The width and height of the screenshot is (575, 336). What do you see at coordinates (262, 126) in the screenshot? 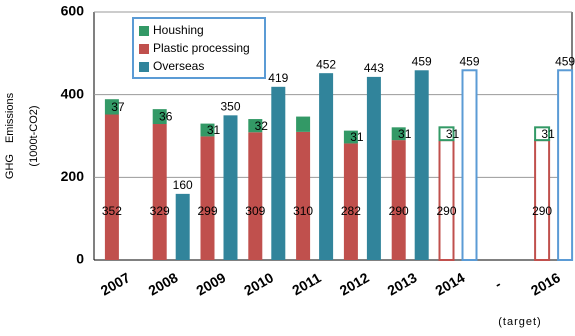
I see `value-label: 32` at bounding box center [262, 126].